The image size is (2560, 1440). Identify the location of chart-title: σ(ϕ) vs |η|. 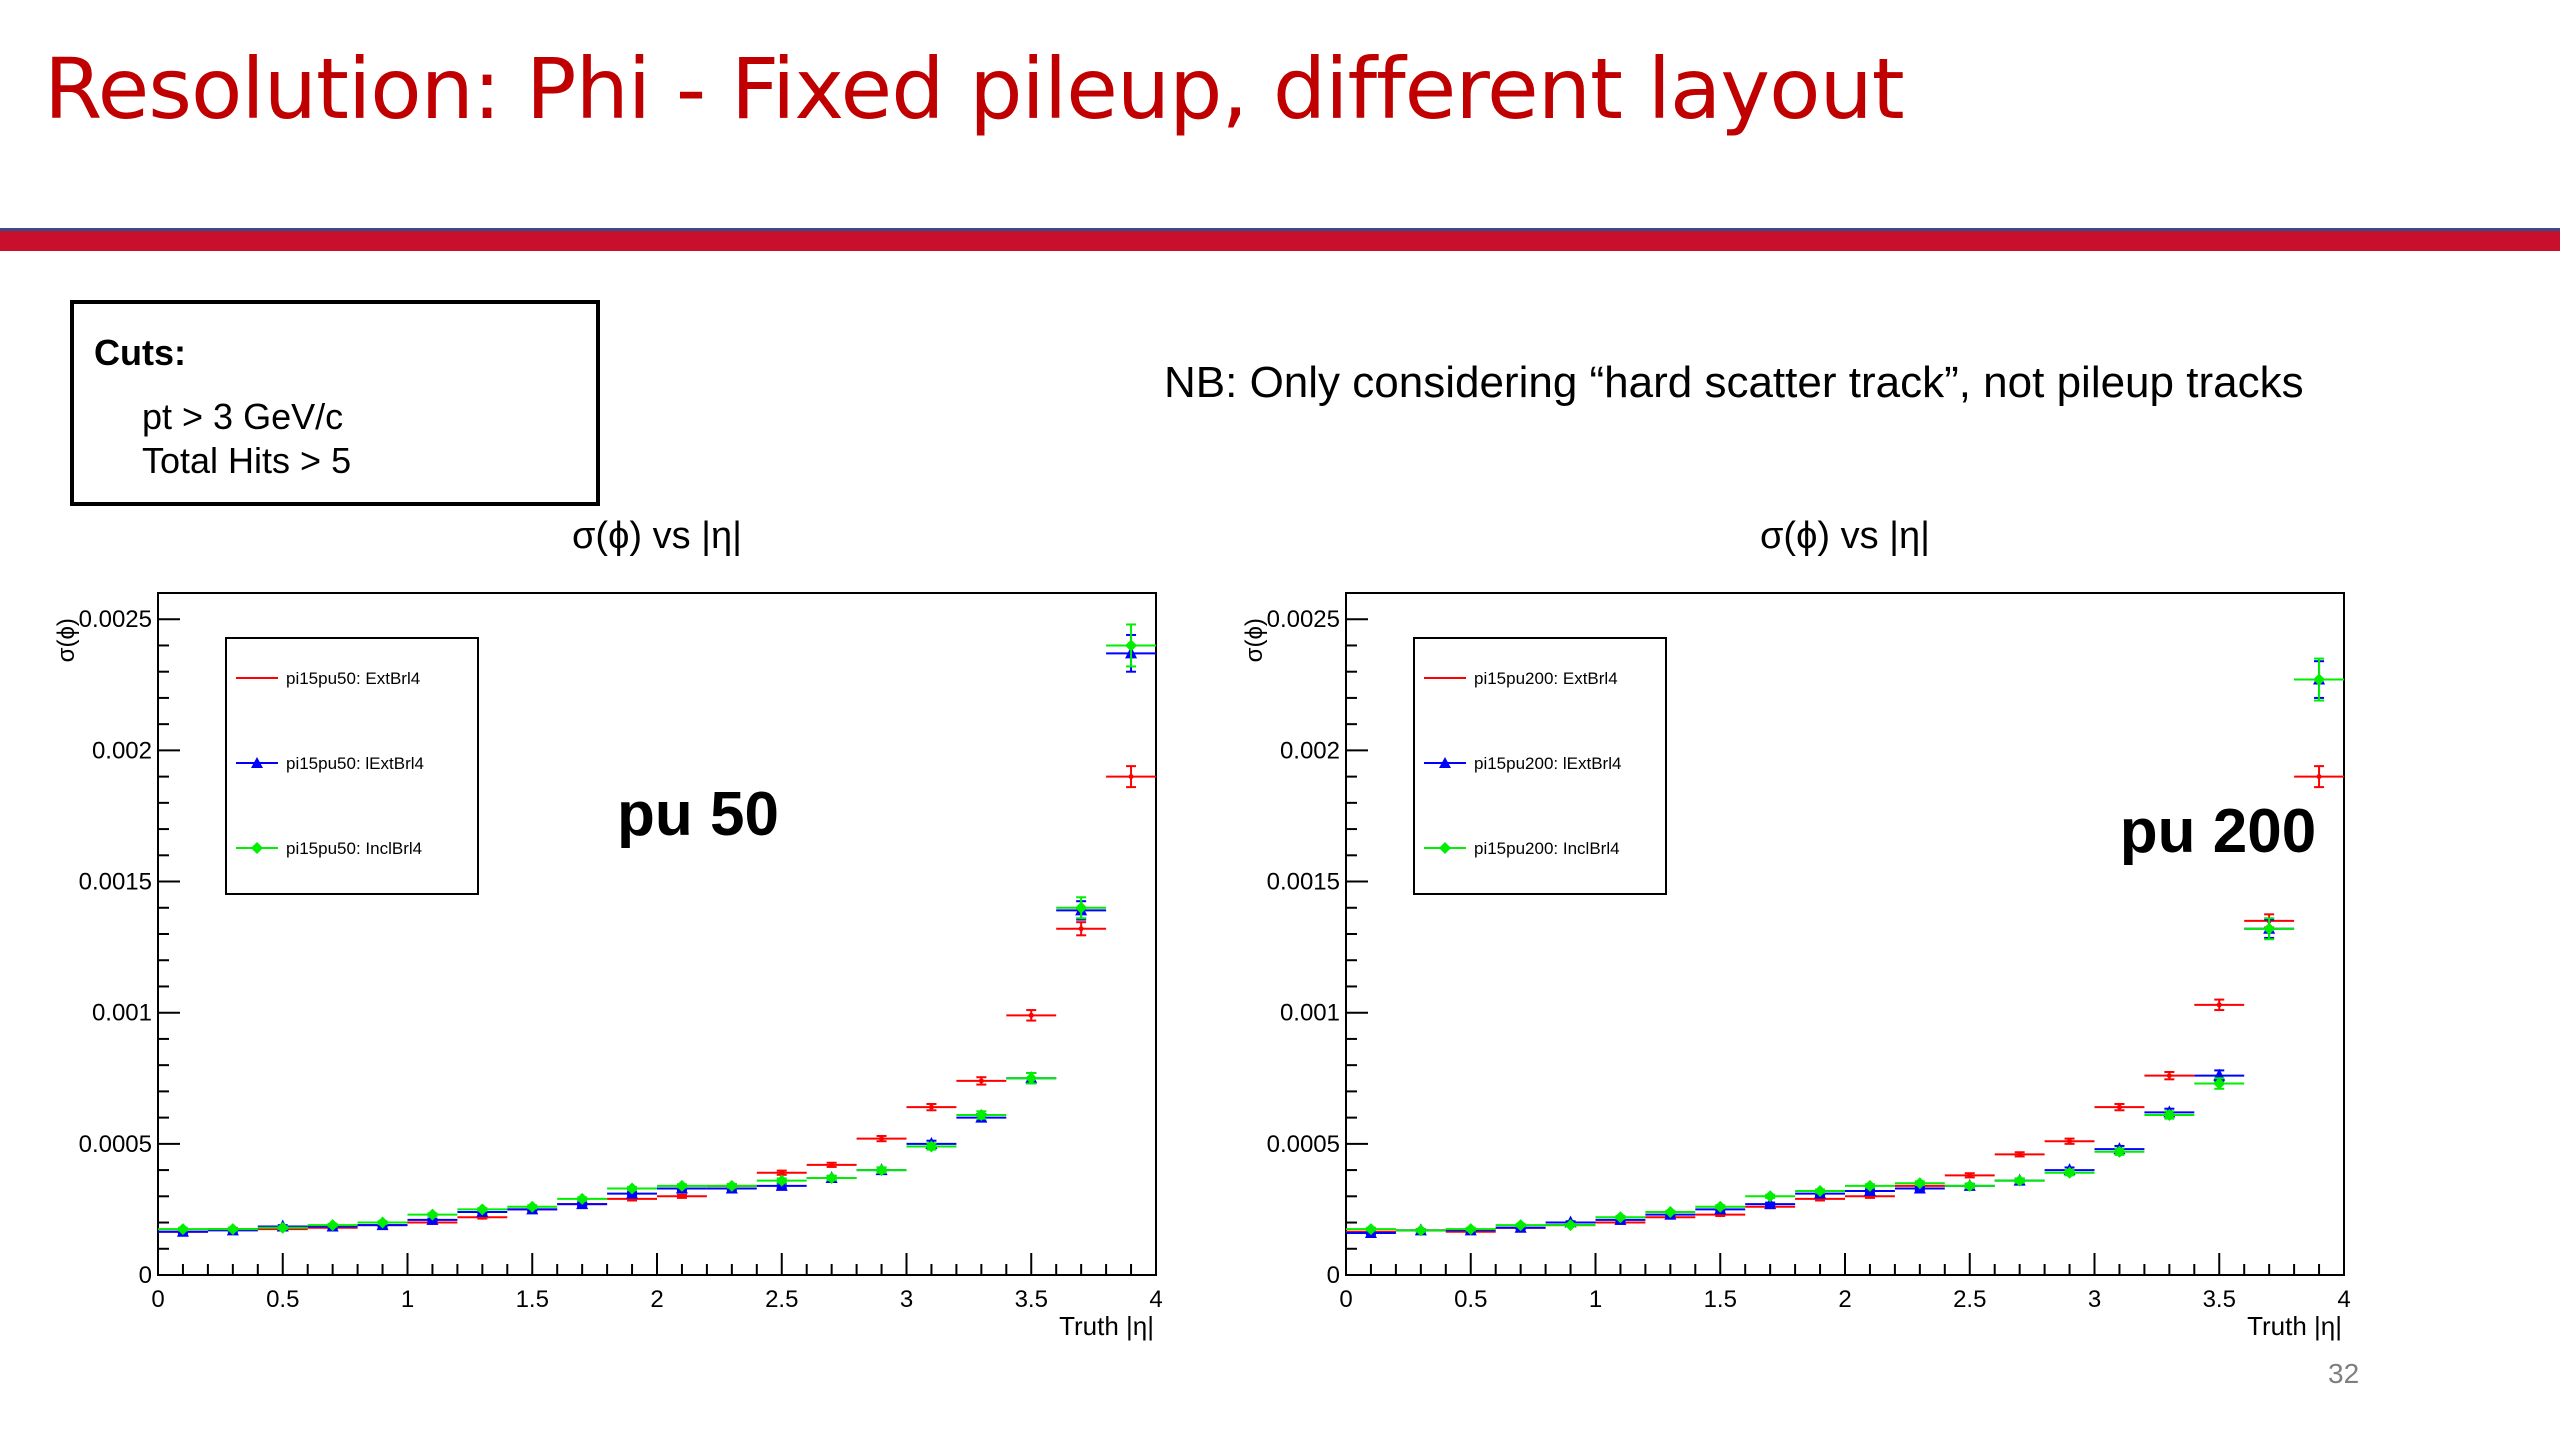
(657, 536).